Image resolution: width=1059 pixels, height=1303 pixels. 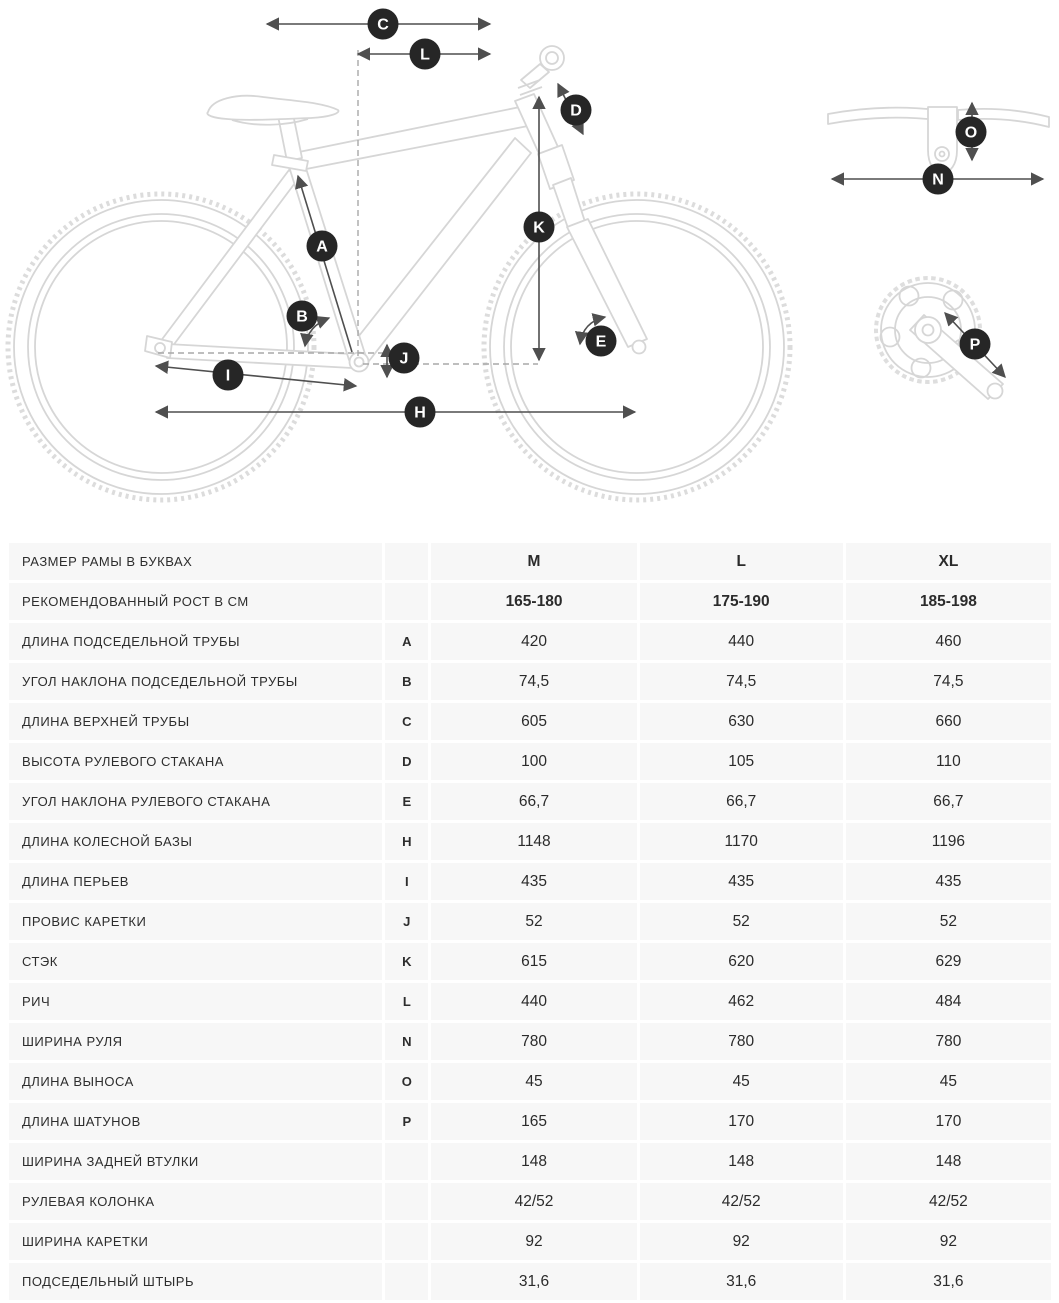 I want to click on badge-letter-k: K, so click(x=539, y=228).